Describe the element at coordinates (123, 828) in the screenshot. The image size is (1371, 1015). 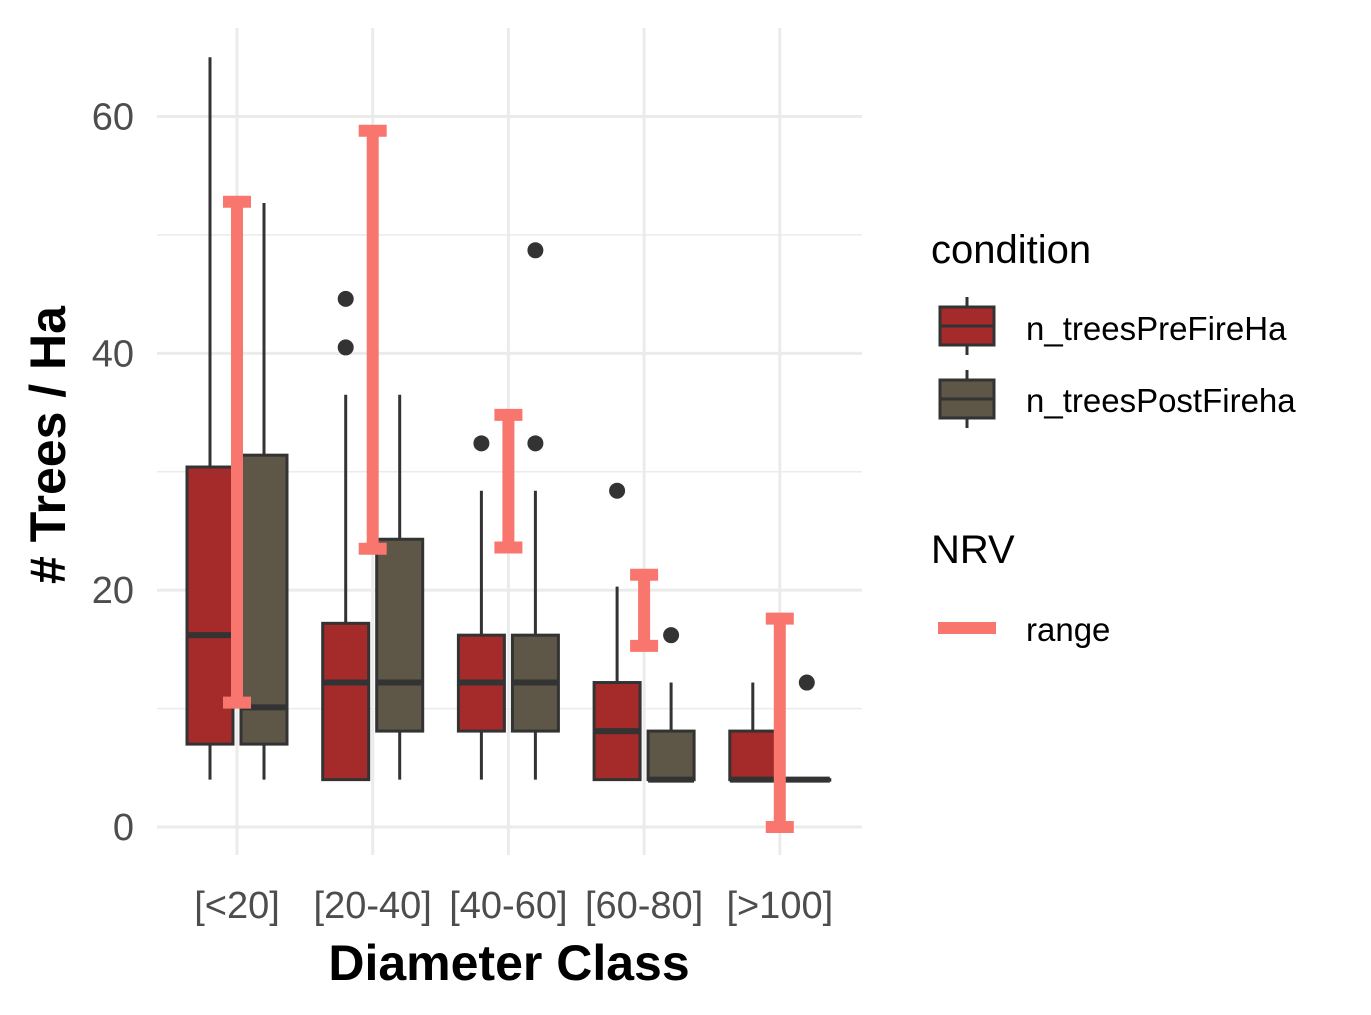
I see `y-tick-label: 0` at that location.